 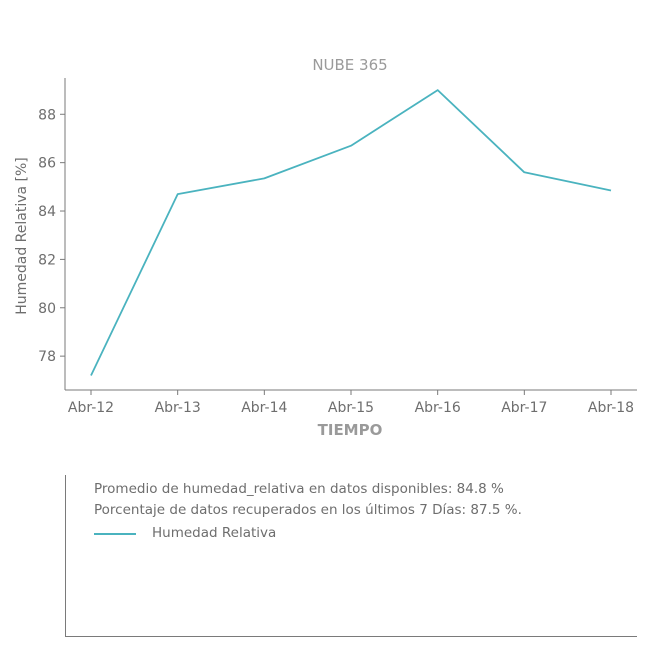 What do you see at coordinates (47, 115) in the screenshot?
I see `y-tick-label: 88` at bounding box center [47, 115].